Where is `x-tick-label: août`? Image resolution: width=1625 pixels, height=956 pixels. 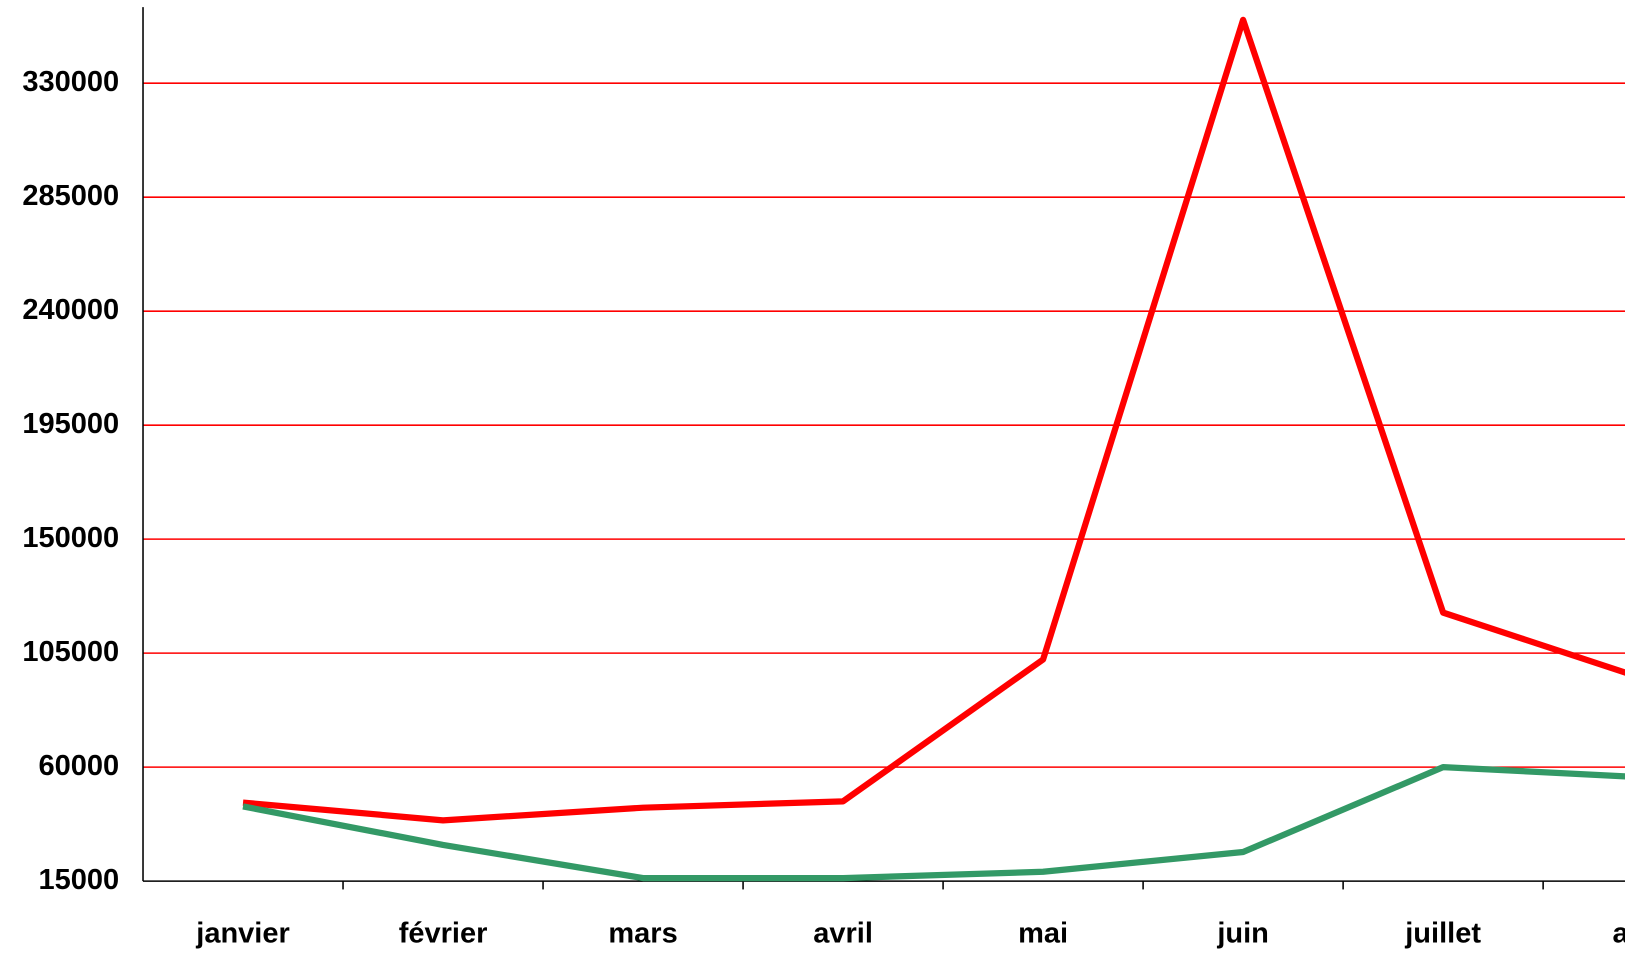
x-tick-label: août is located at coordinates (1619, 934).